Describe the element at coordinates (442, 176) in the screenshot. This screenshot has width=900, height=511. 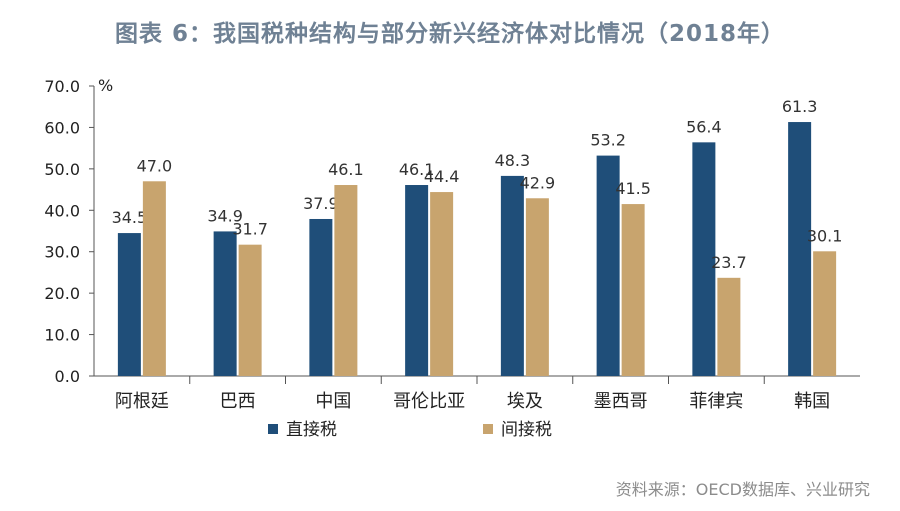
I see `data-label: 44.4` at that location.